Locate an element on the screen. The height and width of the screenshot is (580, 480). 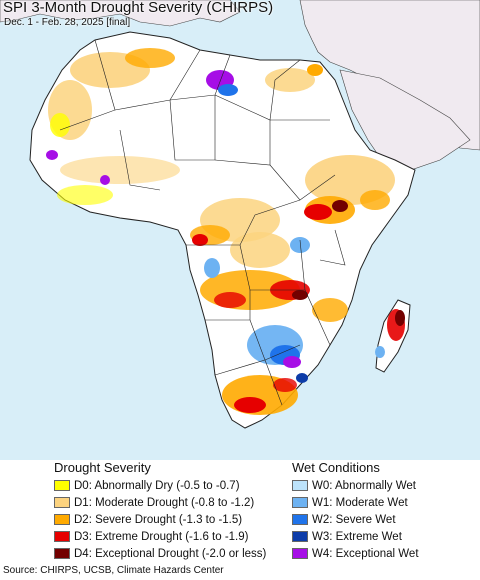
legend-label: D0: Abnormally Dry (-0.5 to -0.7) is located at coordinates (157, 485).